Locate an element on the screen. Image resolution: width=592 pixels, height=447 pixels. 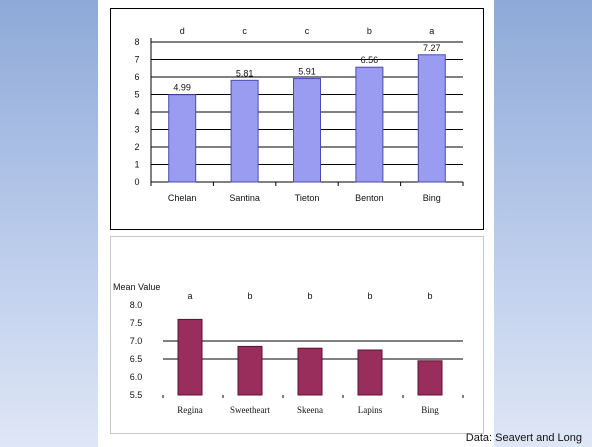
x-tick-label: Santina is located at coordinates (244, 198).